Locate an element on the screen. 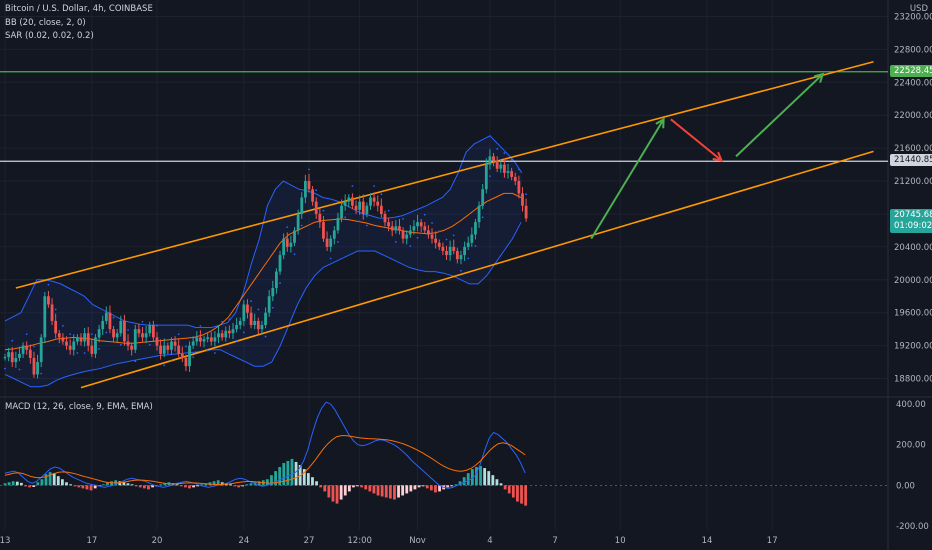 The image size is (932, 550). arrow-head is located at coordinates (819, 77).